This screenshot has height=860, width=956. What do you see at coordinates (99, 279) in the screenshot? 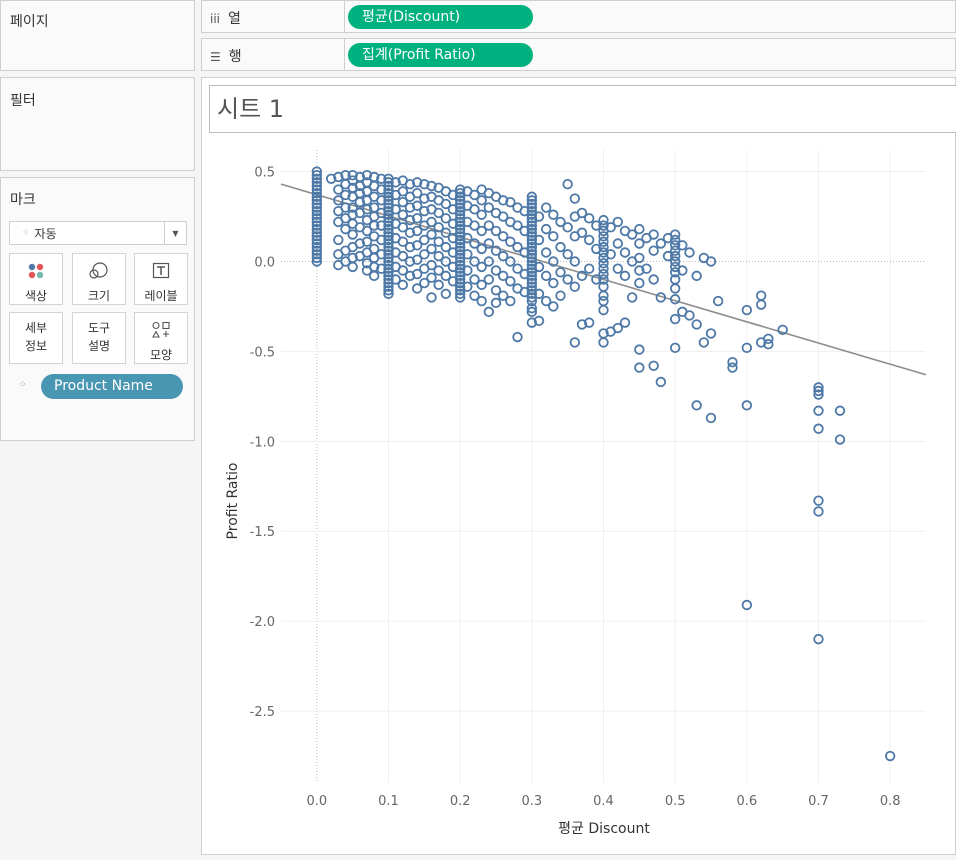
I see `size-mark-button: 크기` at bounding box center [99, 279].